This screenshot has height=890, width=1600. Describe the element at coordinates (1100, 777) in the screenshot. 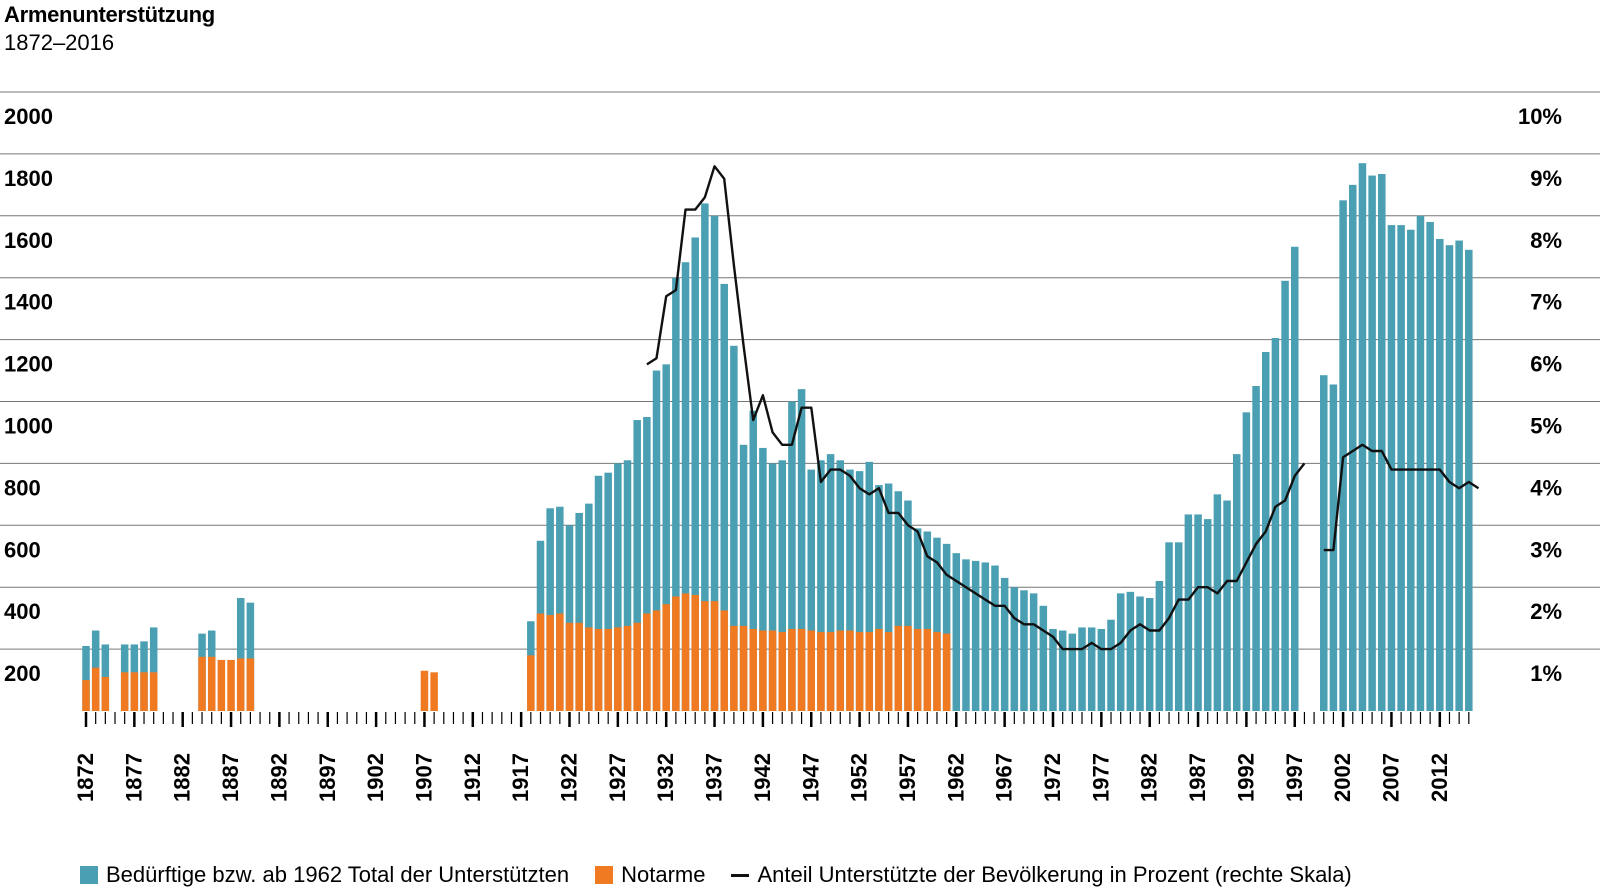

I see `x-tick-label: 1977` at that location.